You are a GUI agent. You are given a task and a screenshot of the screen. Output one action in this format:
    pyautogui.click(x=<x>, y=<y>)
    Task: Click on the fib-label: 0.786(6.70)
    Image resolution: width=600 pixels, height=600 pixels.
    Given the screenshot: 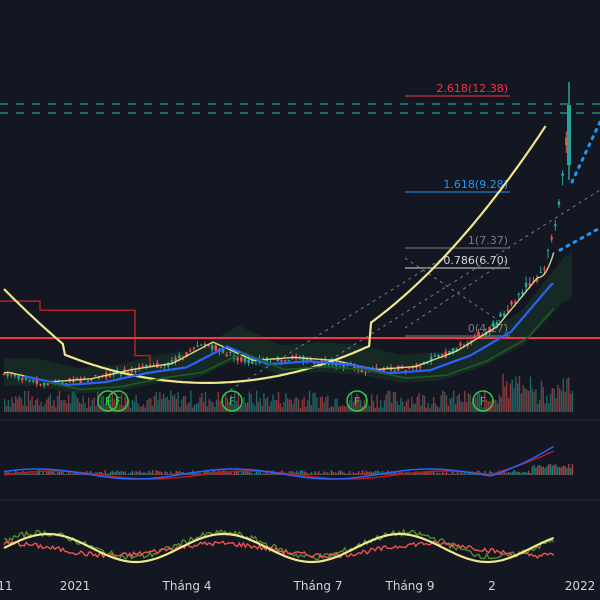 What is the action you would take?
    pyautogui.click(x=475, y=260)
    